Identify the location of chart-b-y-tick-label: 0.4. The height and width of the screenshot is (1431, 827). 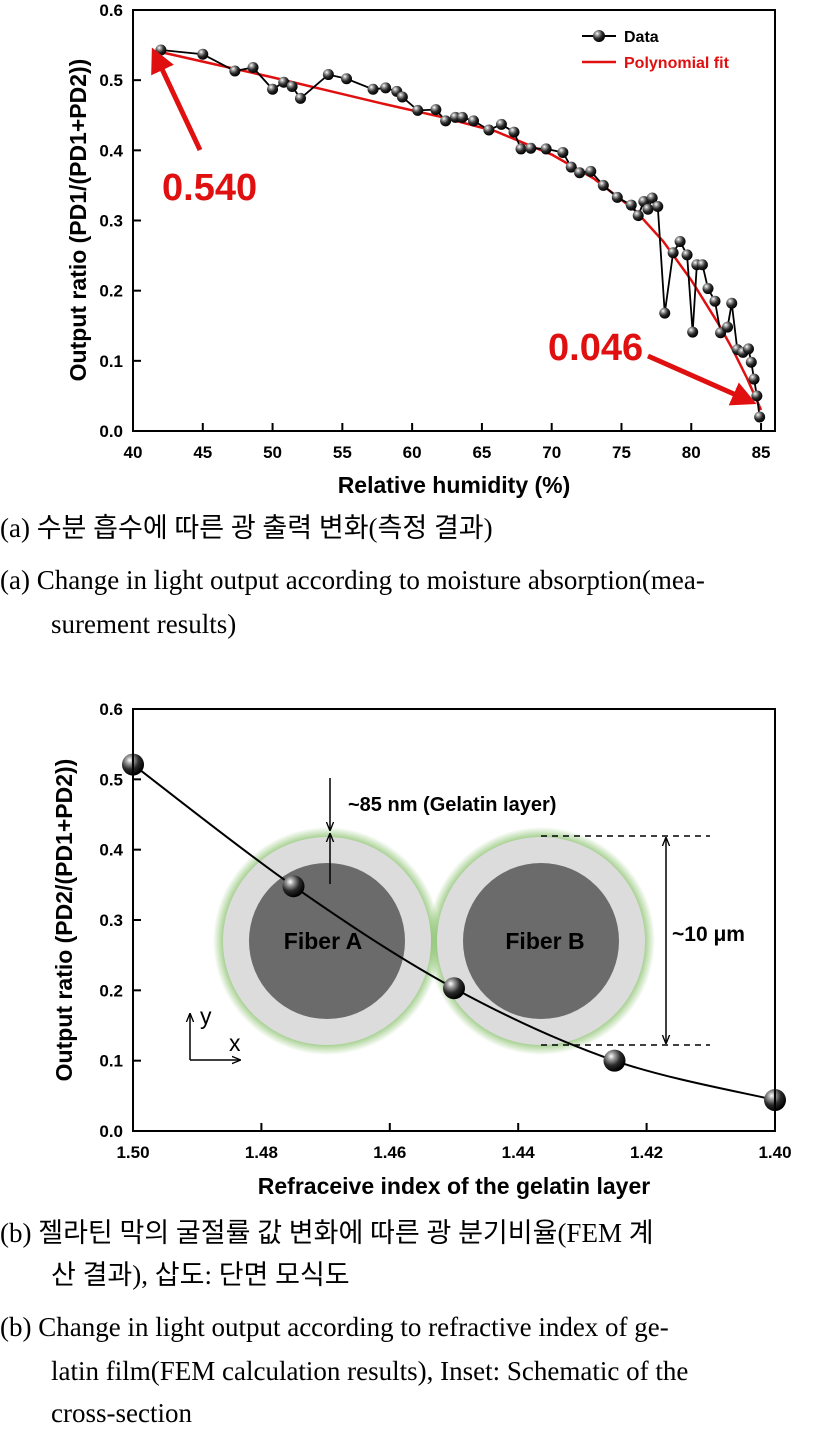
(111, 850).